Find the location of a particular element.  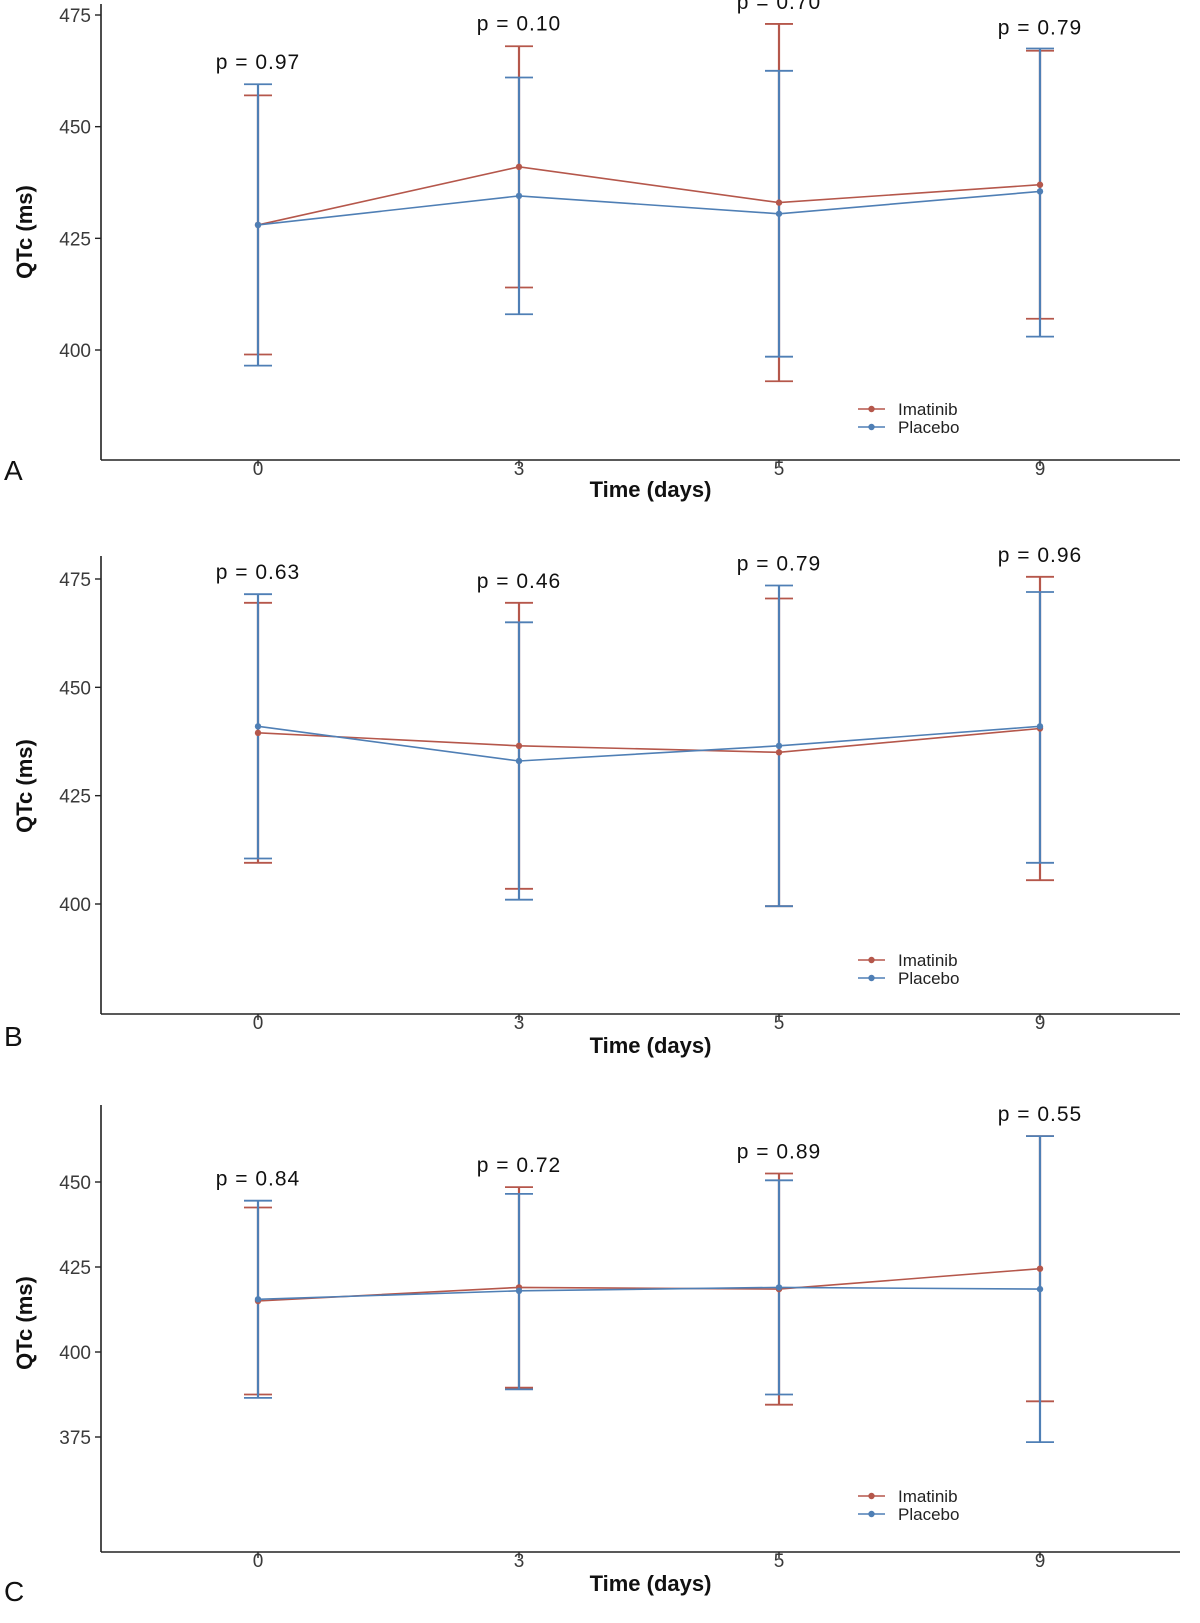

p-value-label: p = 0.10 is located at coordinates (519, 23).